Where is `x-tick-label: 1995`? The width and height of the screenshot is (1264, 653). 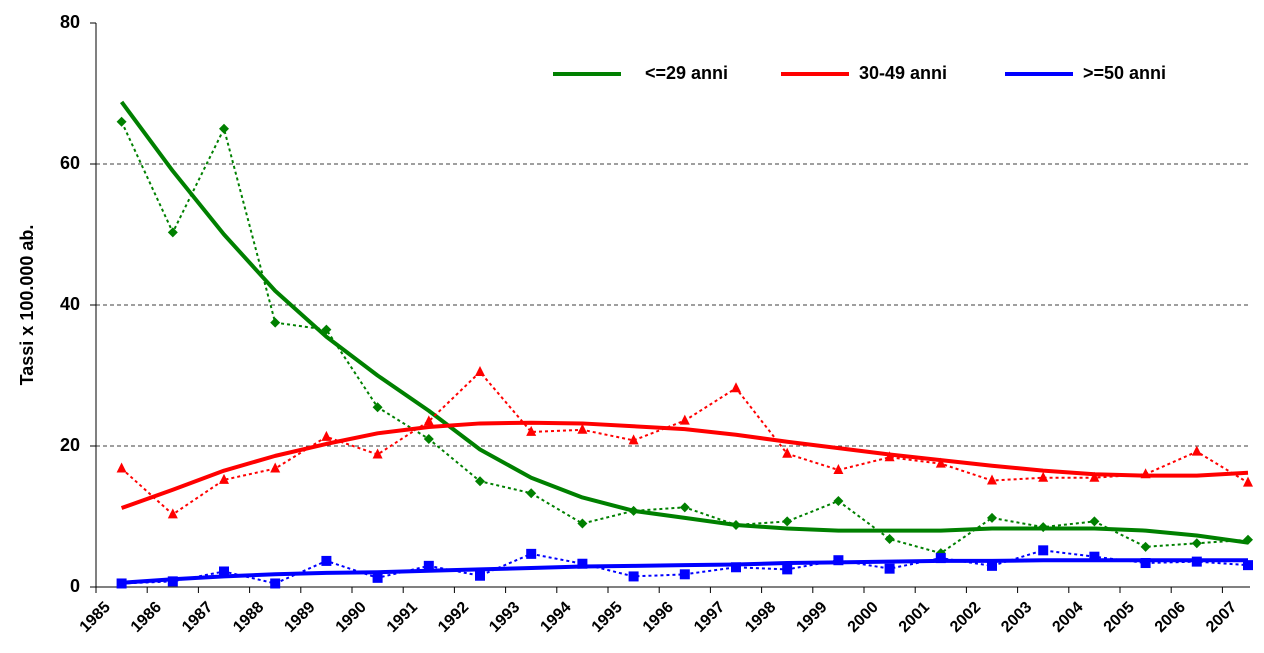
x-tick-label: 1995 is located at coordinates (607, 617).